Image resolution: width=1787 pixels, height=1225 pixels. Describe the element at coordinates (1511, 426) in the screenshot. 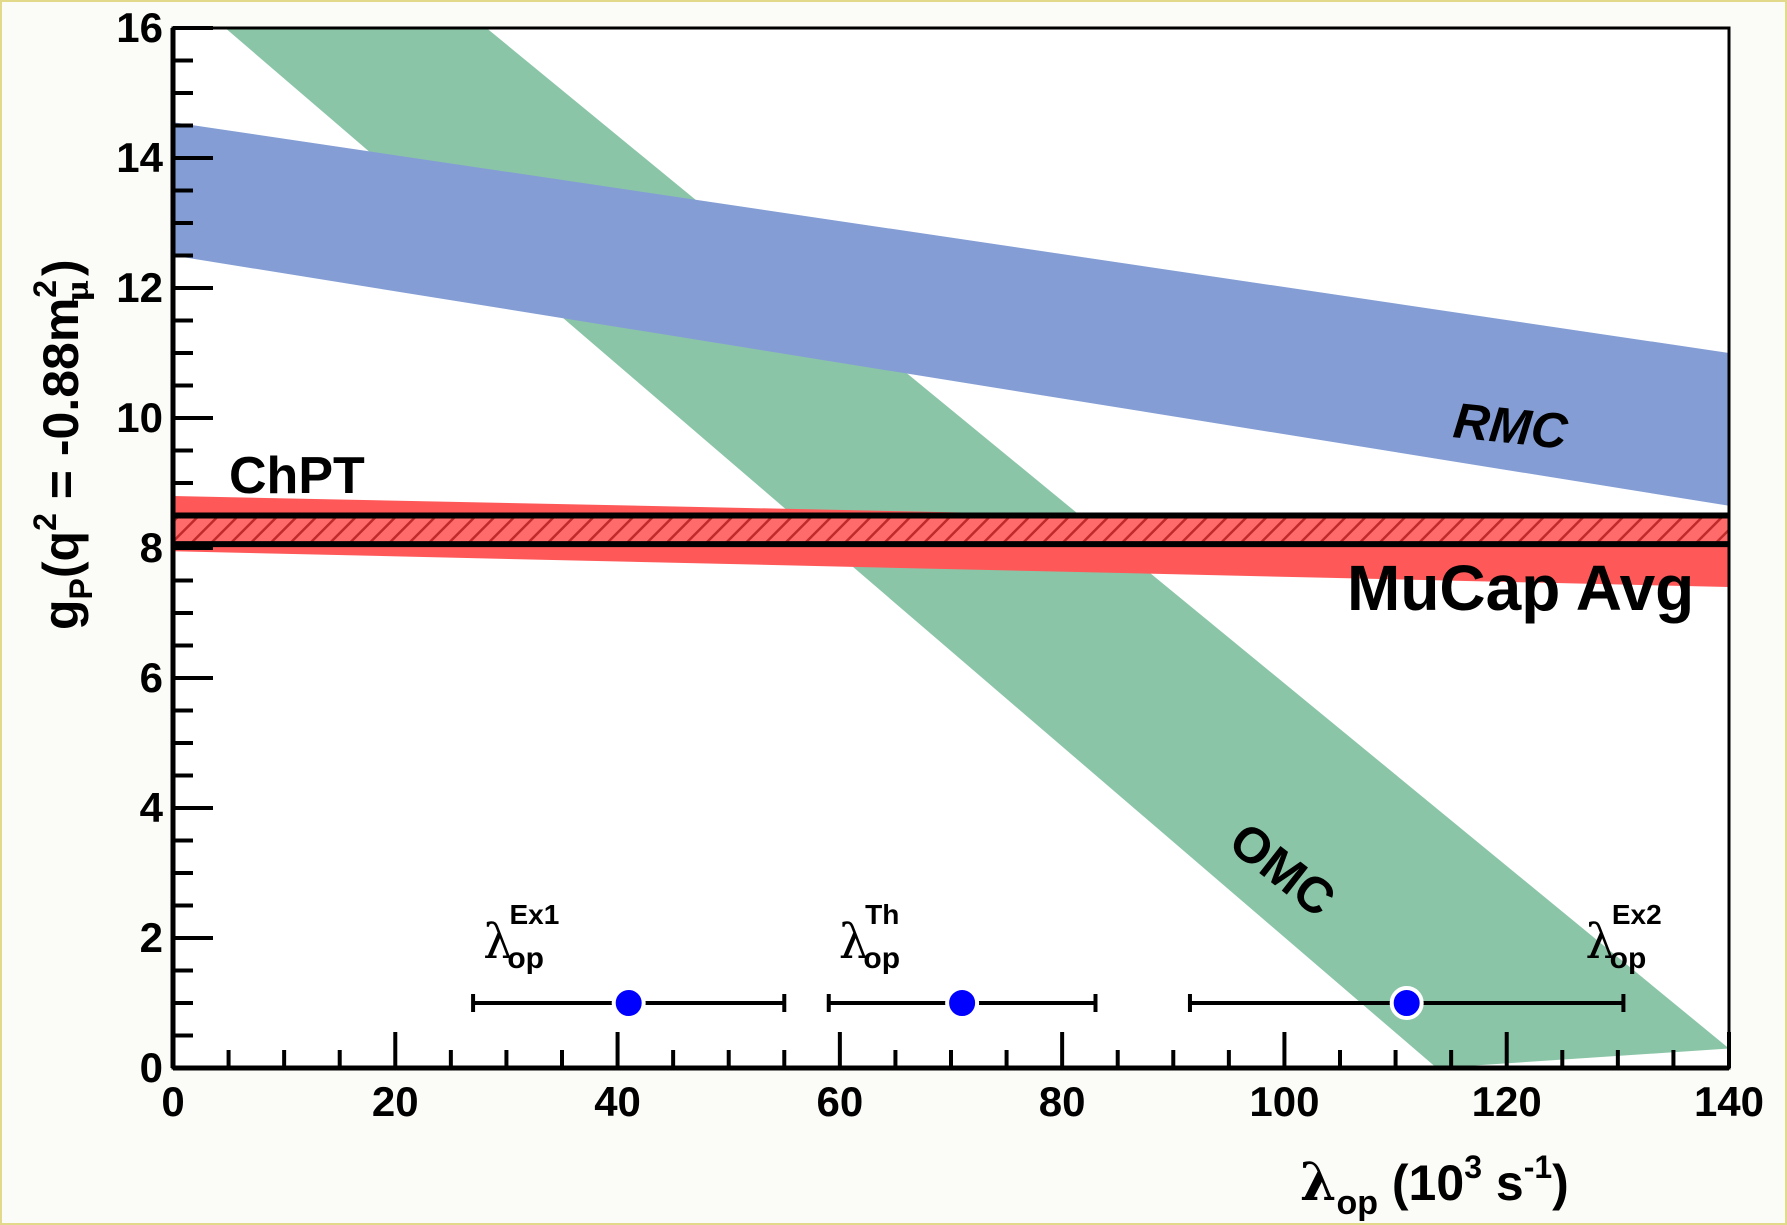

I see `annotation-rmc: RMC` at that location.